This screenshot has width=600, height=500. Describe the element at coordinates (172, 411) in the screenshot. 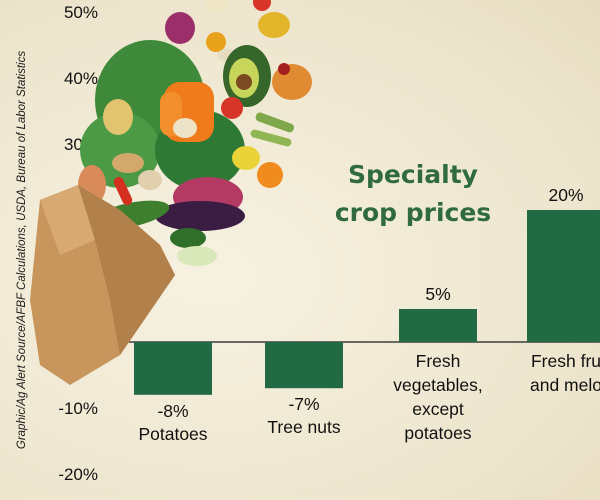

I see `value-label: -8%` at that location.